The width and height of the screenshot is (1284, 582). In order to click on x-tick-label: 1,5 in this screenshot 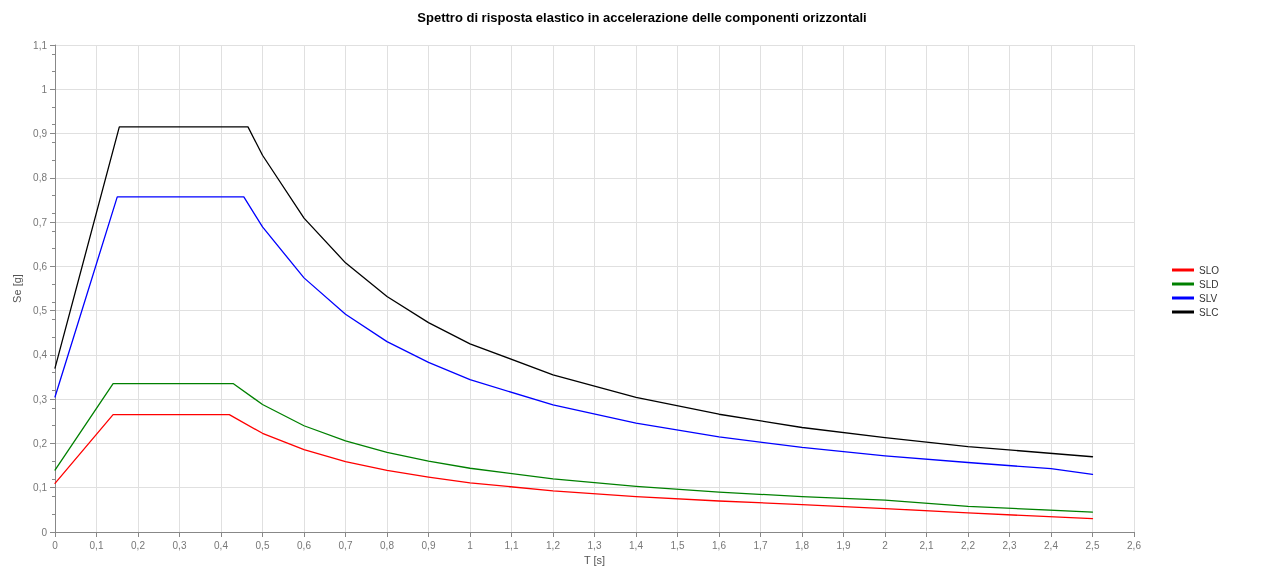, I will do `click(677, 545)`.